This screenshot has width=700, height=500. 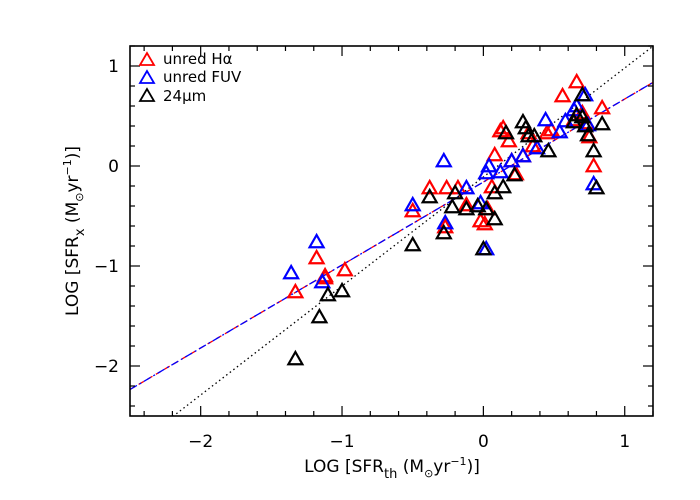 I want to click on legend-label-halpha: unred Hα, so click(x=198, y=59).